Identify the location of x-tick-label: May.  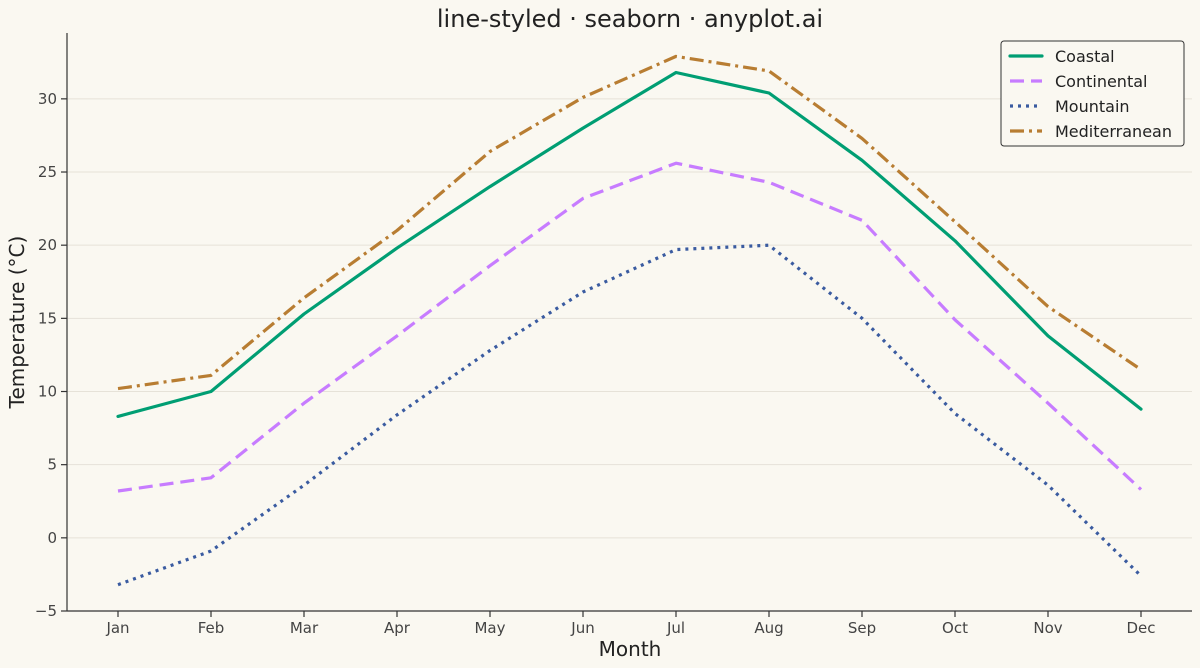
(489, 628).